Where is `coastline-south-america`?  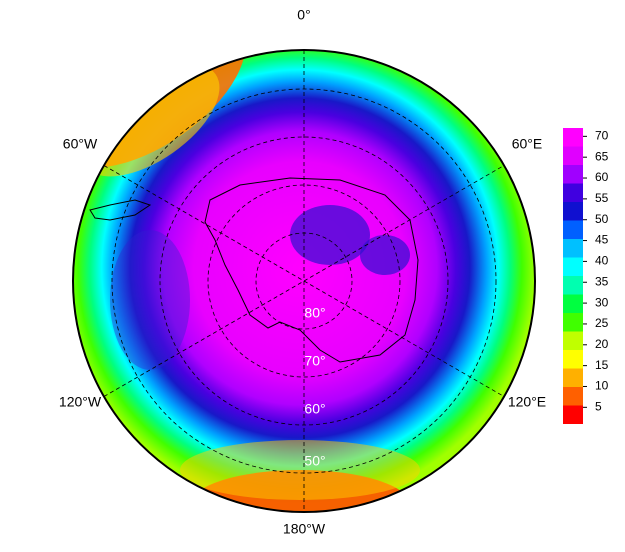 coastline-south-america is located at coordinates (120, 210).